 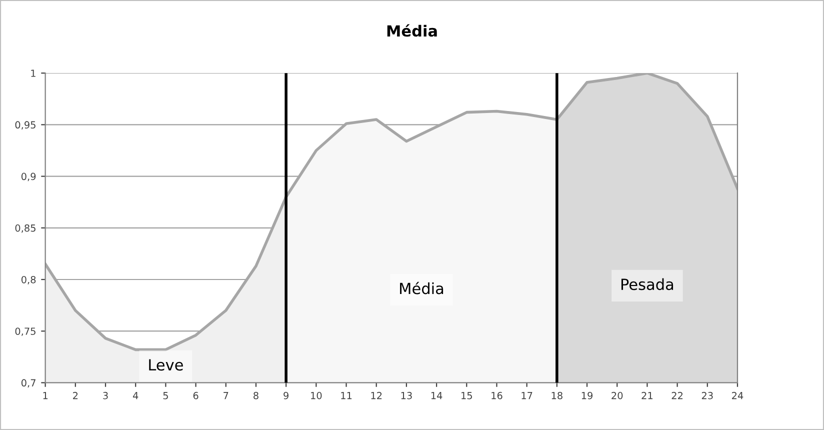 I want to click on x-tick-label: 22, so click(x=677, y=396).